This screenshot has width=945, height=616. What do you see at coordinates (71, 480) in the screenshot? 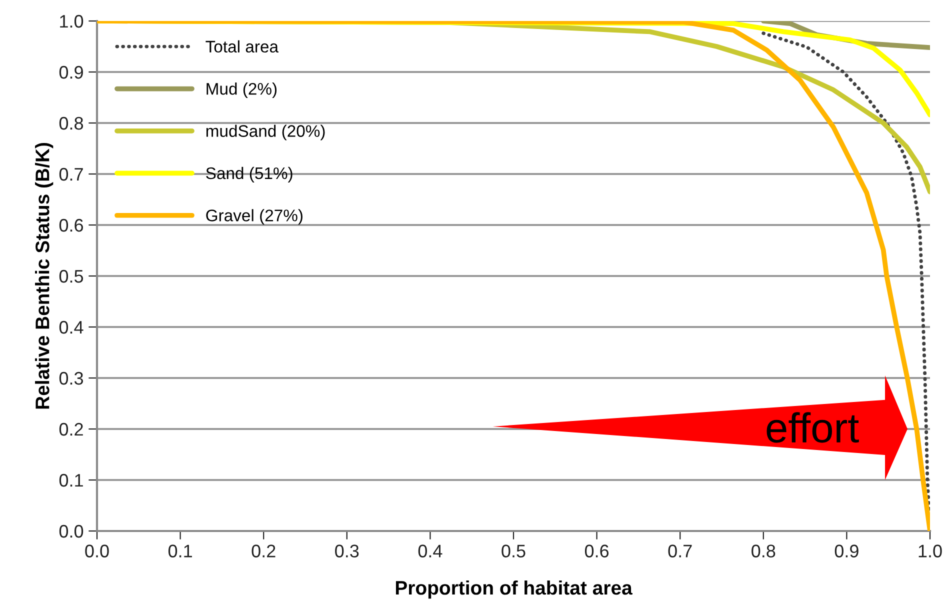
I see `y-tick-label: 0.1` at bounding box center [71, 480].